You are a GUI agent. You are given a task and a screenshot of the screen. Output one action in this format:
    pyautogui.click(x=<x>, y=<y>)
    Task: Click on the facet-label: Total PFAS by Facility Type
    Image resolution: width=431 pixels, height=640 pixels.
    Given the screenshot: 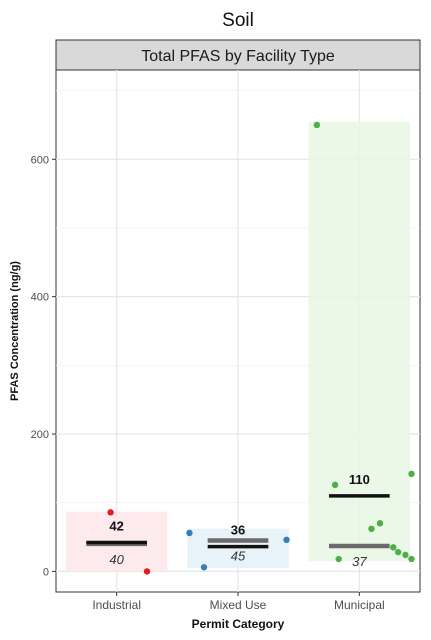 What is the action you would take?
    pyautogui.click(x=238, y=56)
    